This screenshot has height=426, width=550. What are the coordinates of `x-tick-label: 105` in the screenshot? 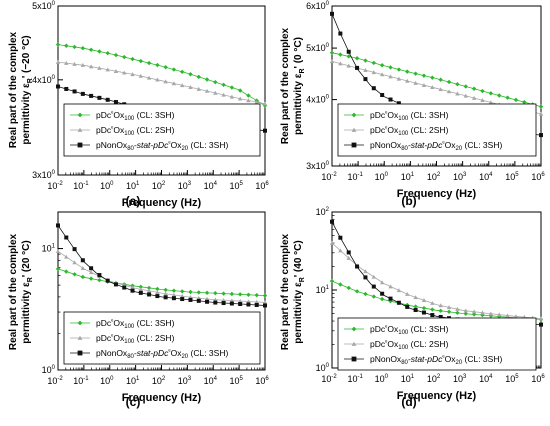 It's located at (236, 186).